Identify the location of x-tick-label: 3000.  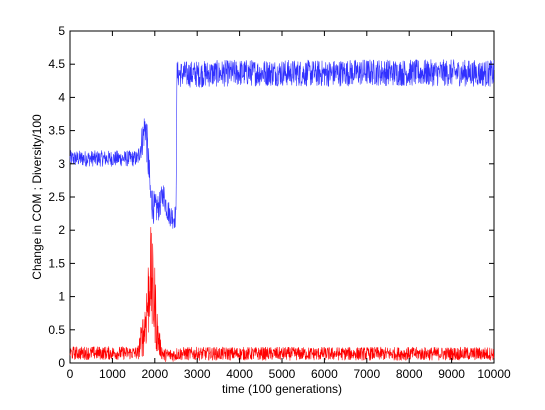
(197, 374).